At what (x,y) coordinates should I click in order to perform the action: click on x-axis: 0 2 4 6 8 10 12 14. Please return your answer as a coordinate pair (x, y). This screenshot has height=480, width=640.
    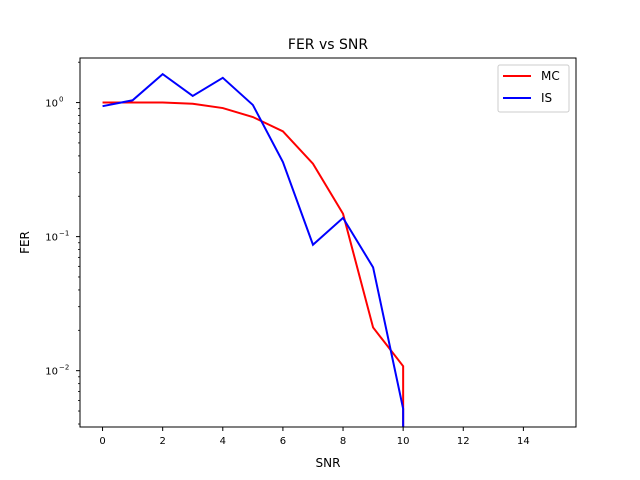
    Looking at the image, I should click on (314, 437).